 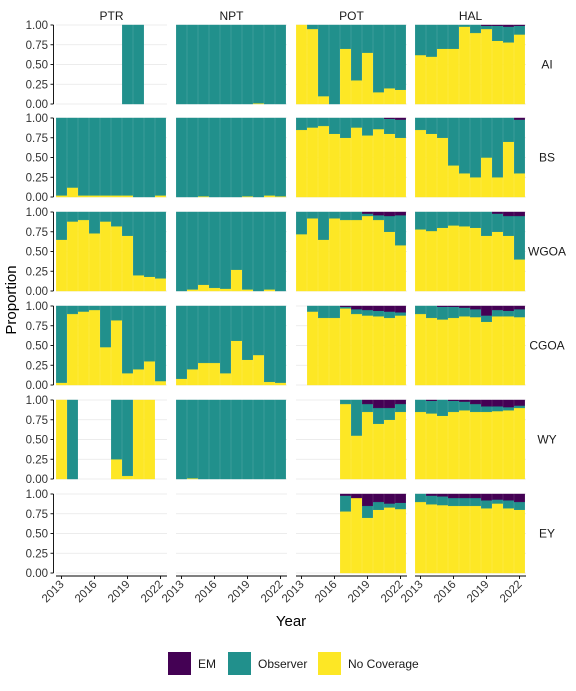 I want to click on legend-label: Observer, so click(x=282, y=664).